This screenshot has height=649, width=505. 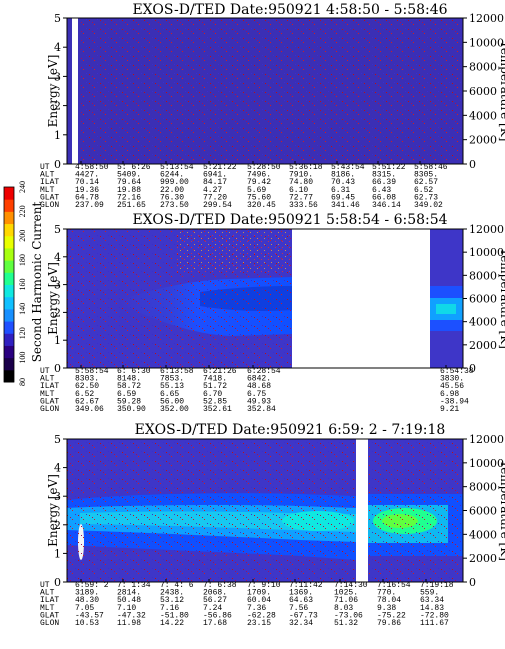 I want to click on orbit-cell: 5:51:22, so click(x=389, y=167).